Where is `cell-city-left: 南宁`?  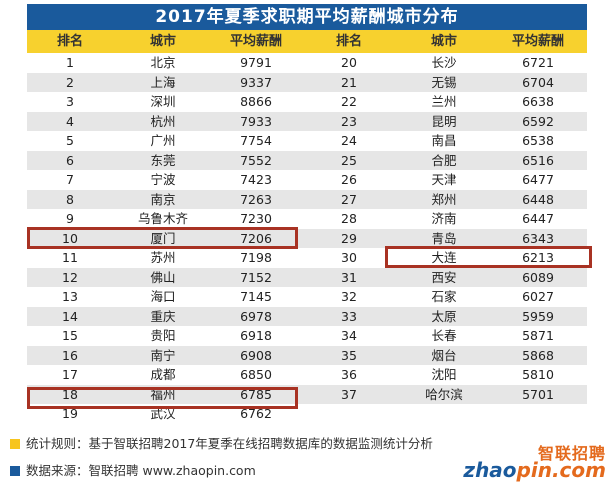 cell-city-left: 南宁 is located at coordinates (163, 355).